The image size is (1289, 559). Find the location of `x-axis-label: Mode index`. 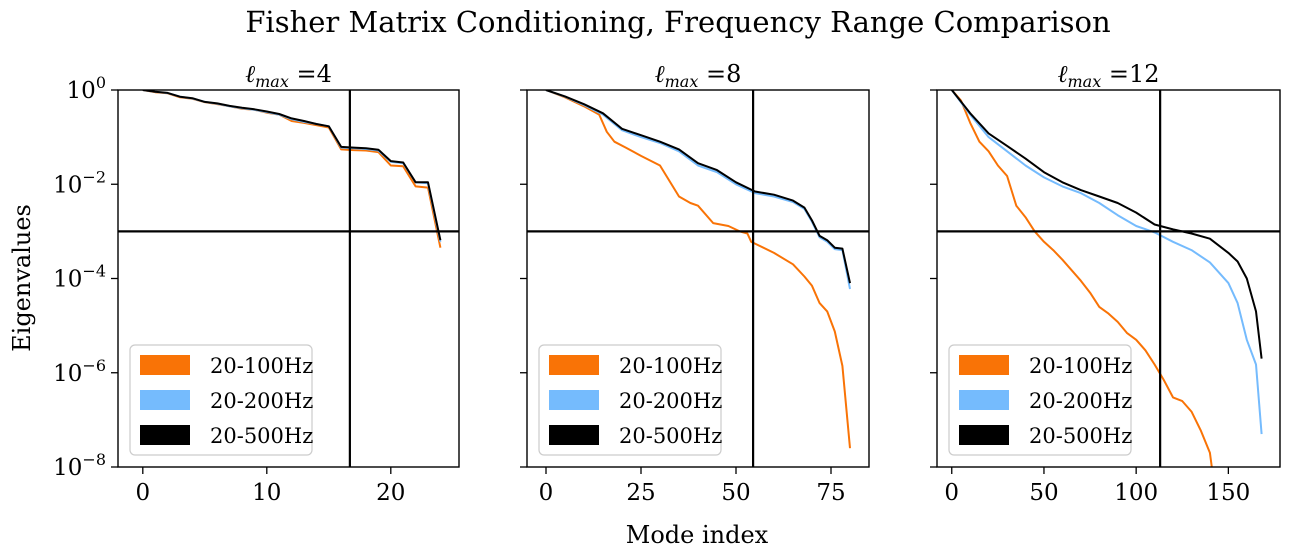

x-axis-label: Mode index is located at coordinates (697, 535).